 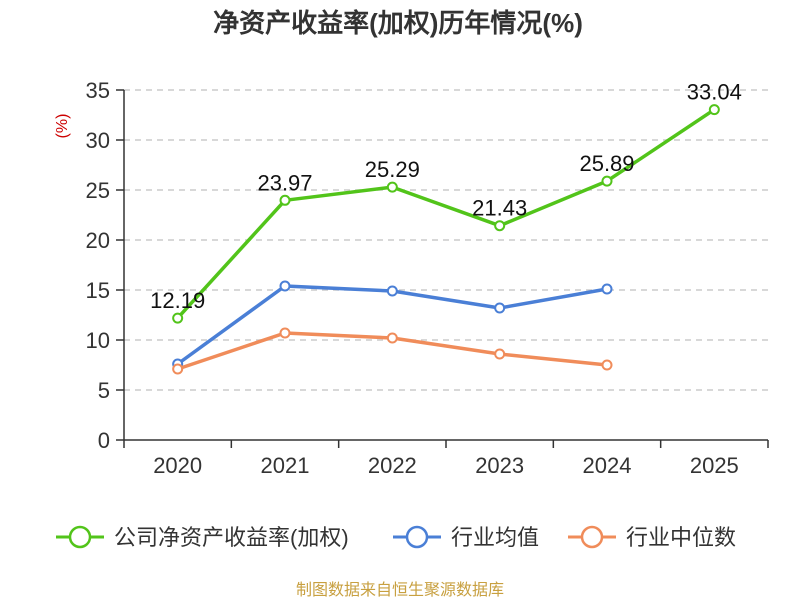 What do you see at coordinates (285, 465) in the screenshot?
I see `x-tick-label: 2021` at bounding box center [285, 465].